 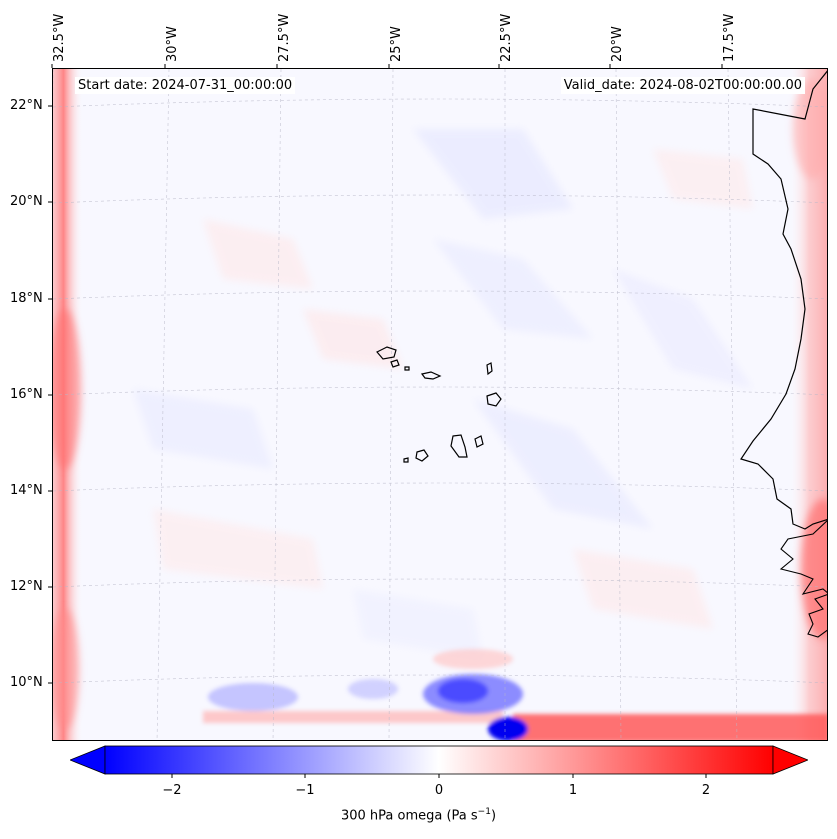 What do you see at coordinates (185, 85) in the screenshot?
I see `start-date-label: Start date: 2024-07-31_00:00:00` at bounding box center [185, 85].